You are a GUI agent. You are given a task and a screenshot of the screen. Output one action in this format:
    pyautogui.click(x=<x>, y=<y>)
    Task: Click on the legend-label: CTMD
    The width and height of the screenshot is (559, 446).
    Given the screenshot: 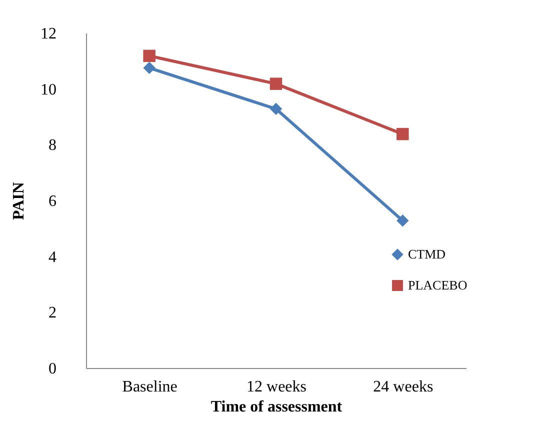 What is the action you would take?
    pyautogui.click(x=427, y=254)
    